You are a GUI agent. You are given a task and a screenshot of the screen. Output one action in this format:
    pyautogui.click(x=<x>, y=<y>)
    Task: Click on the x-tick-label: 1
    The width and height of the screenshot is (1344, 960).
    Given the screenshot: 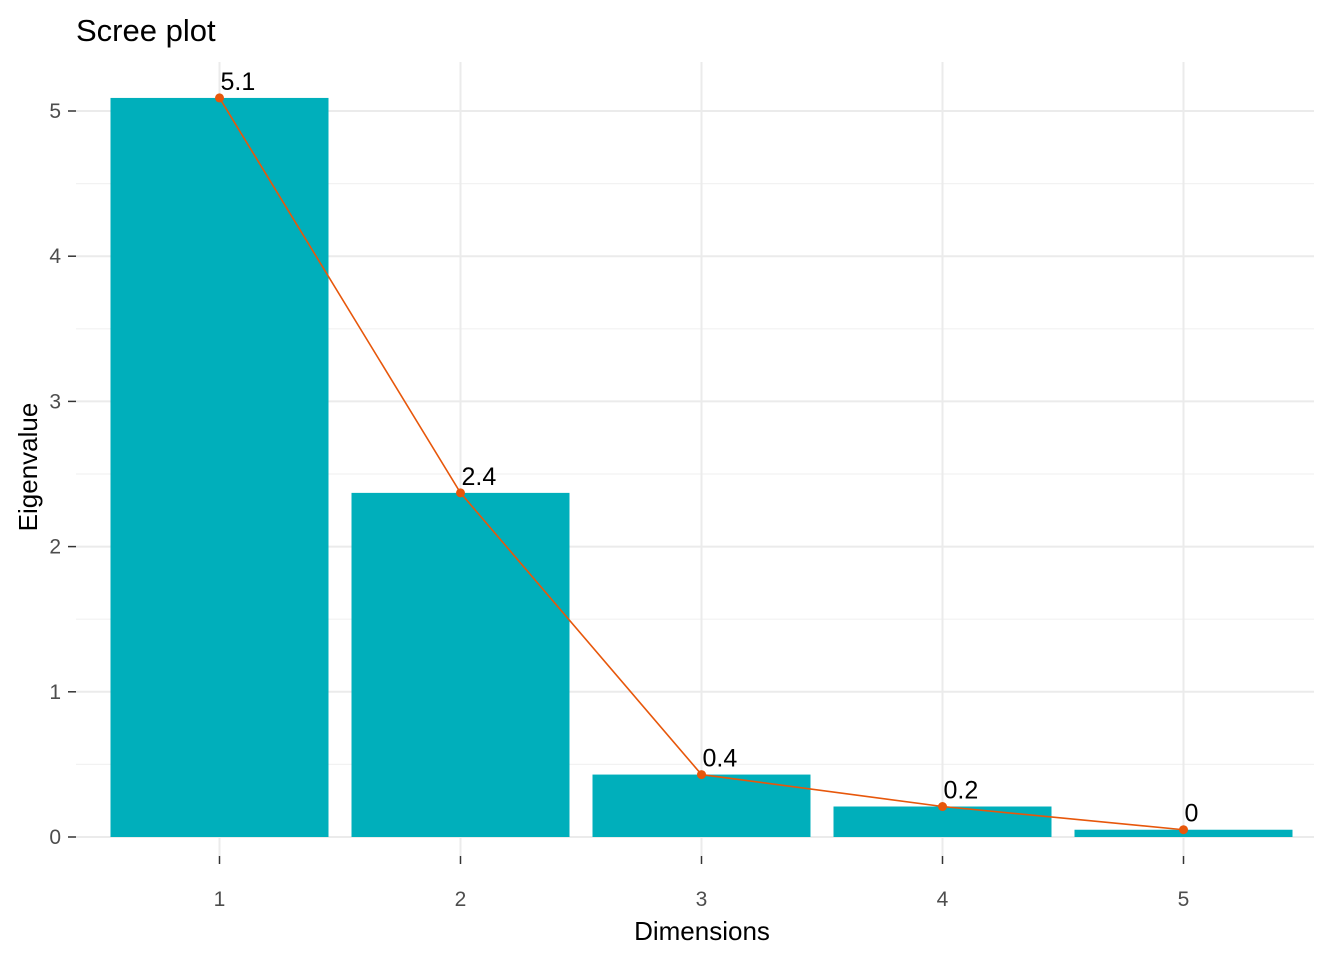 What is the action you would take?
    pyautogui.click(x=220, y=899)
    